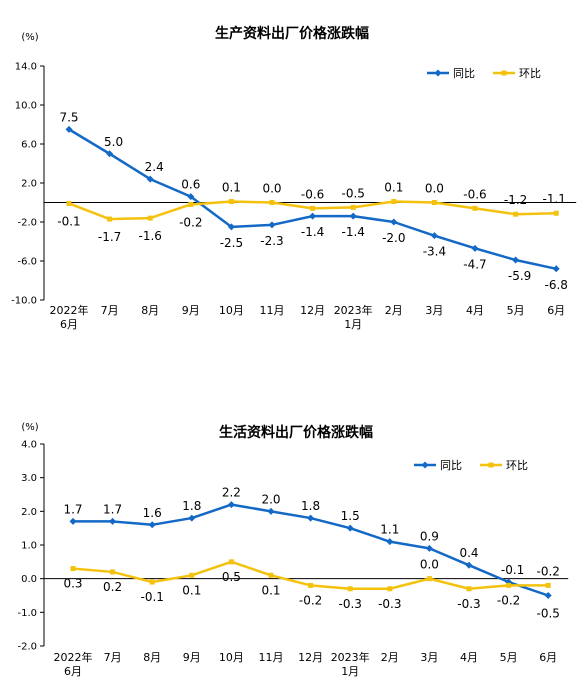  I want to click on x-tick-label: 1月, so click(353, 324).